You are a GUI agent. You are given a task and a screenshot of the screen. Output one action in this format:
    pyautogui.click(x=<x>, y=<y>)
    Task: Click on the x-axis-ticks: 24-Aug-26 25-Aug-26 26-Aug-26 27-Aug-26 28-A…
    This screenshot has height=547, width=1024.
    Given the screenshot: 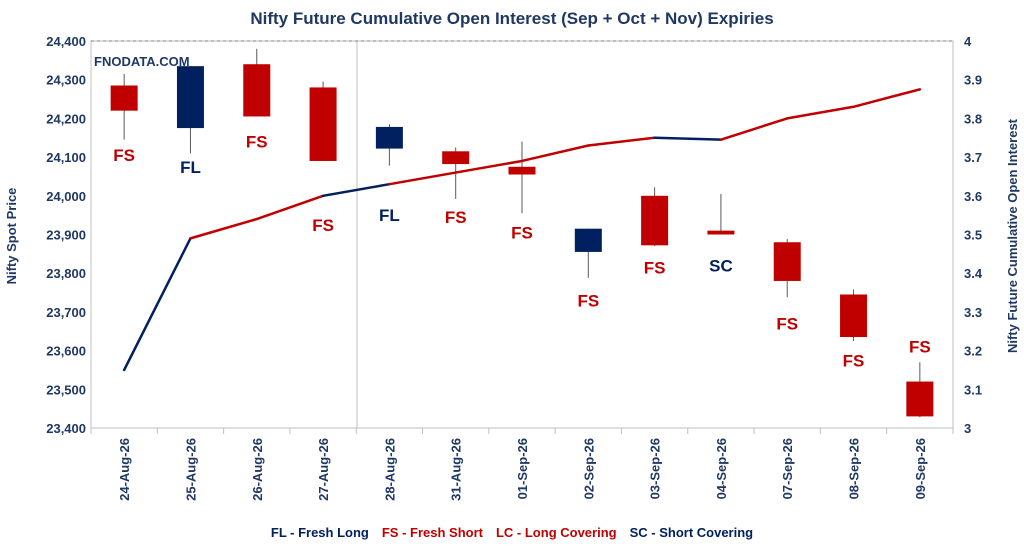 What is the action you would take?
    pyautogui.click(x=522, y=464)
    